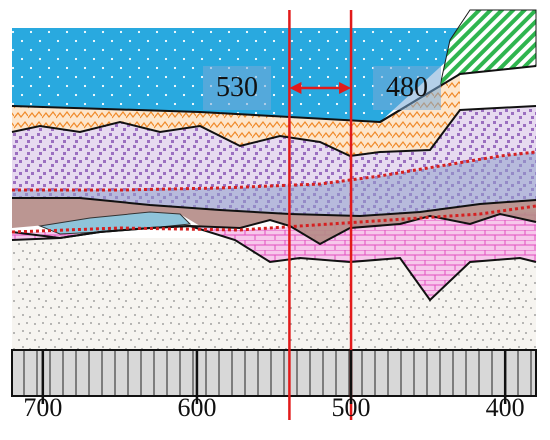  What do you see at coordinates (277, 373) in the screenshot?
I see `base-hatch-lines` at bounding box center [277, 373].